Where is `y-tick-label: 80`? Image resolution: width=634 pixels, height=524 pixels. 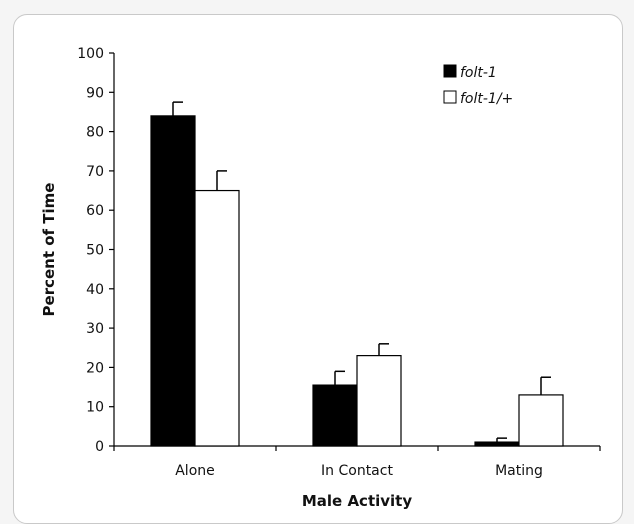 y-tick-label: 80 is located at coordinates (95, 133).